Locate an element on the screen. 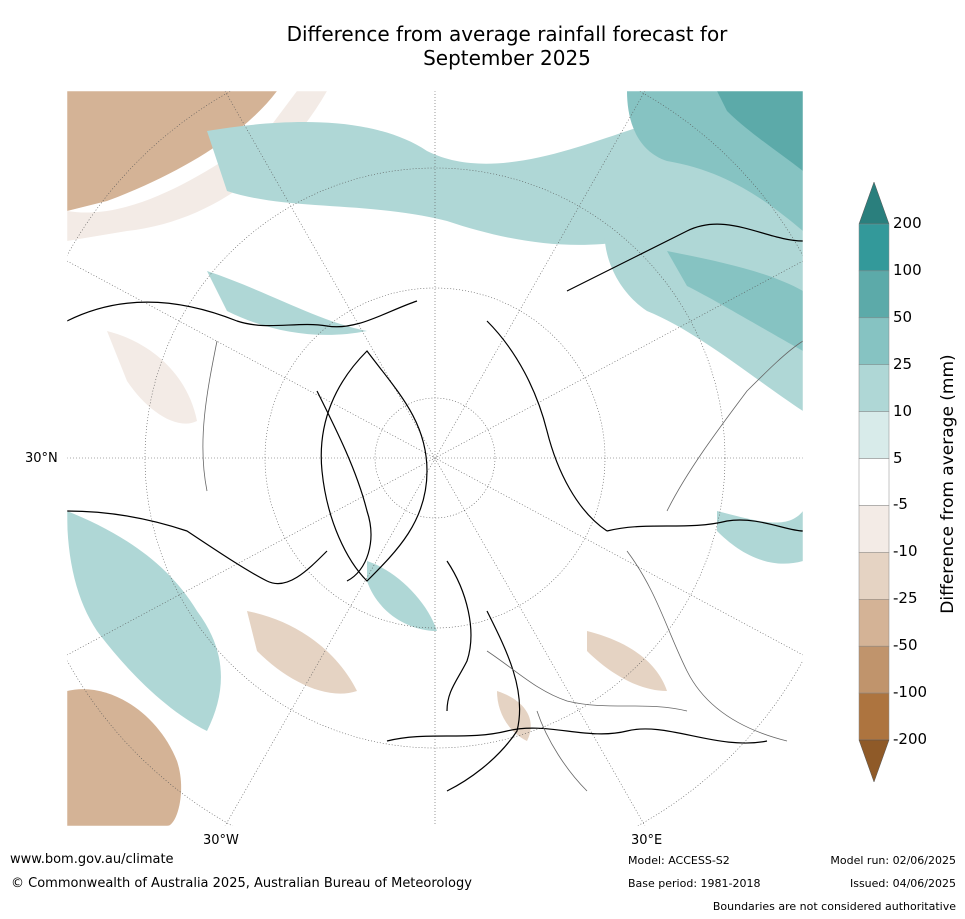 The height and width of the screenshot is (919, 965). colorbar-tick-label: -200 is located at coordinates (910, 739).